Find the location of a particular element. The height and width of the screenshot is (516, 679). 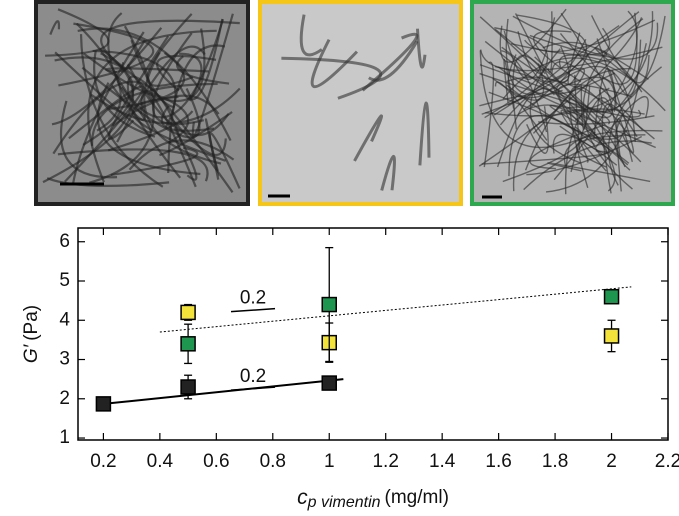

y-tick-label: 1 is located at coordinates (64, 437).